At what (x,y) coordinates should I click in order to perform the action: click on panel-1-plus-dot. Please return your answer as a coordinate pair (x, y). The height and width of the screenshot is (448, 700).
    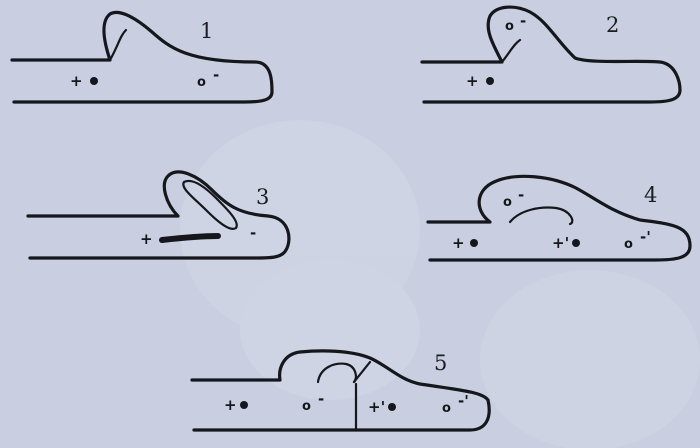
    Looking at the image, I should click on (94, 81).